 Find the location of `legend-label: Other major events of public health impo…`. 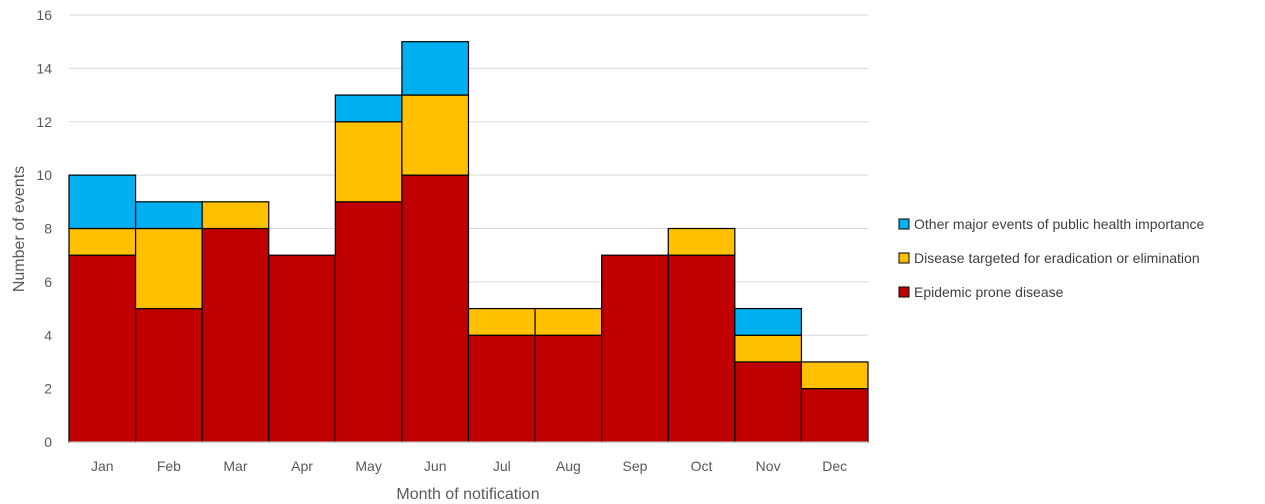

legend-label: Other major events of public health impo… is located at coordinates (1059, 224).